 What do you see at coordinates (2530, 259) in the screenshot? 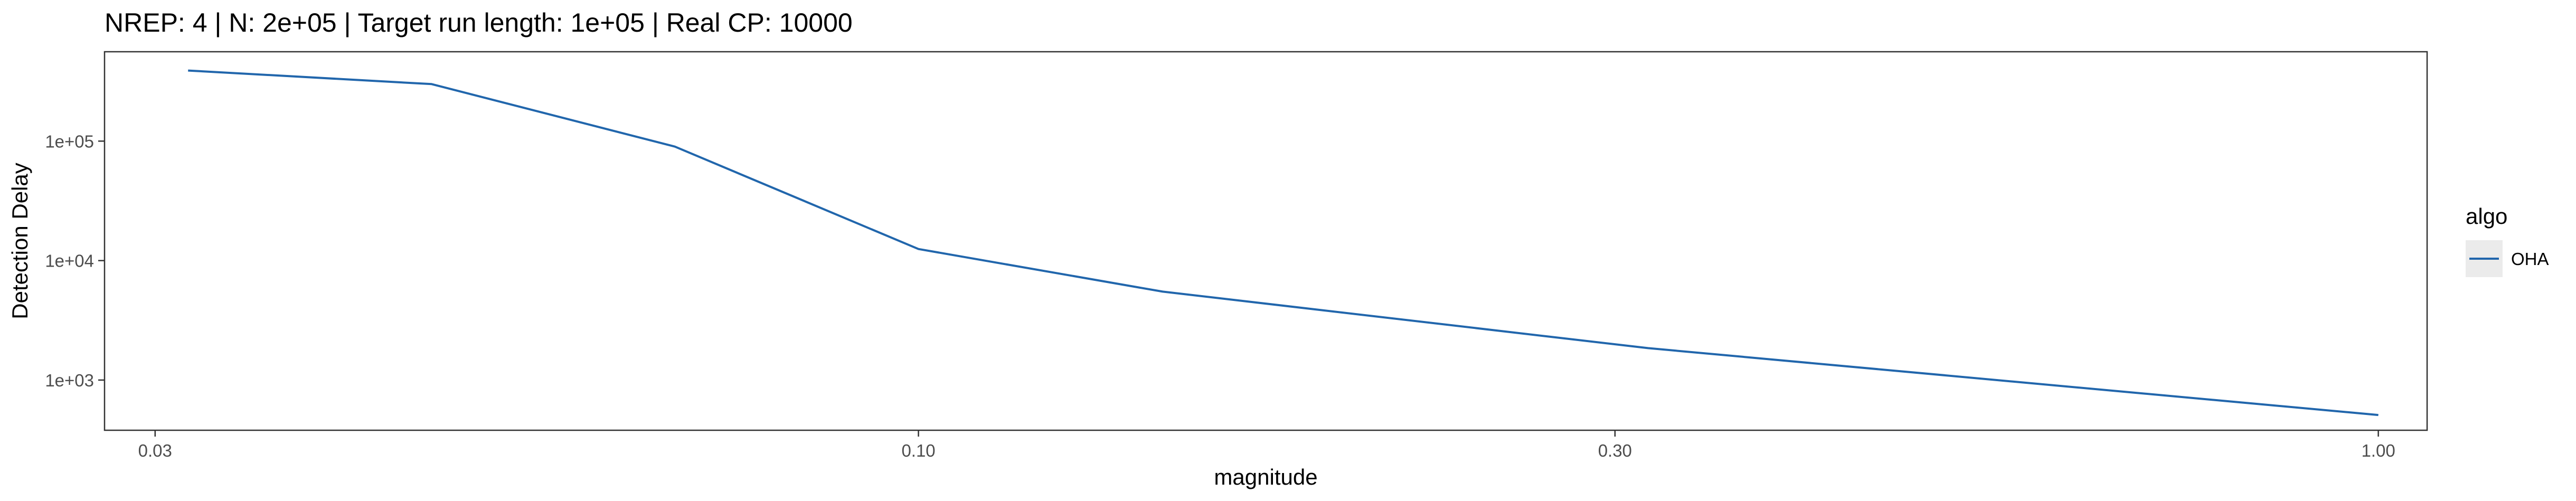
I see `legend-label: OHA` at bounding box center [2530, 259].